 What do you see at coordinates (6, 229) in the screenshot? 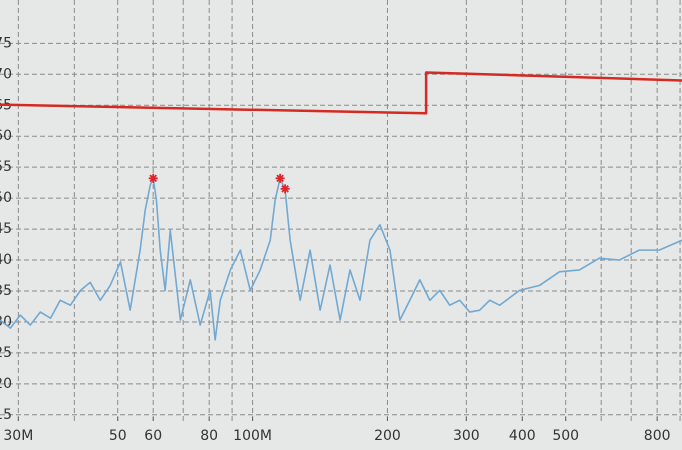
I see `y-tick-label: 45` at bounding box center [6, 229].